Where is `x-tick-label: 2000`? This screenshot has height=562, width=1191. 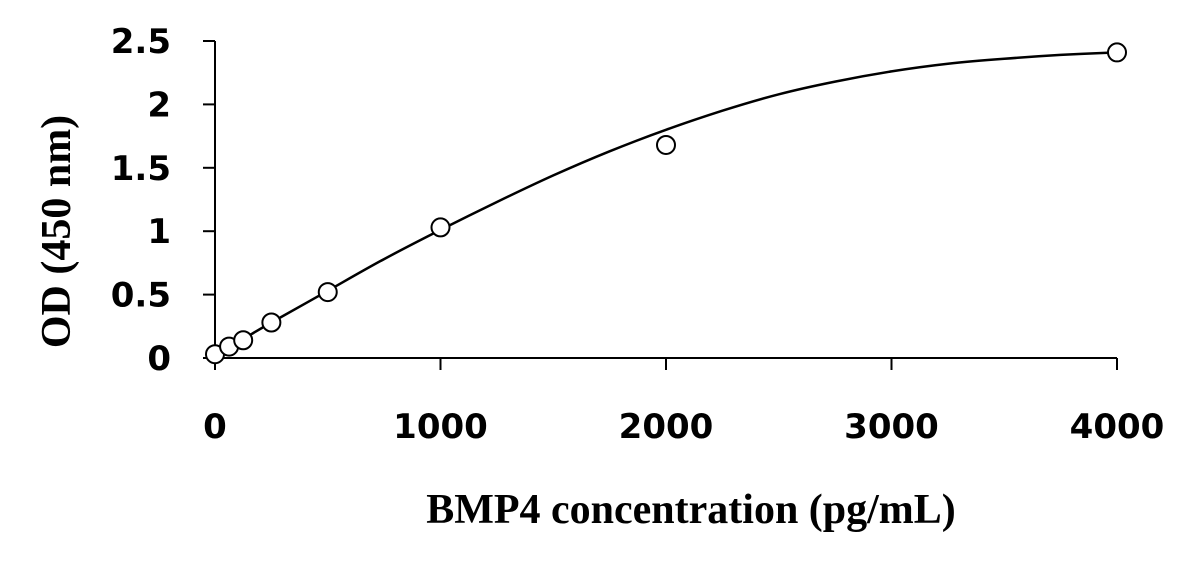 x-tick-label: 2000 is located at coordinates (666, 427).